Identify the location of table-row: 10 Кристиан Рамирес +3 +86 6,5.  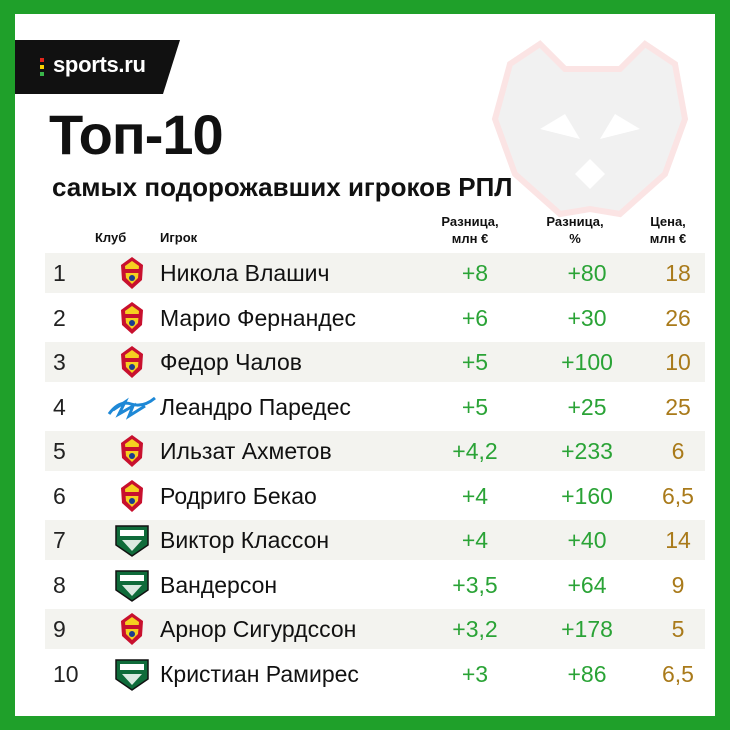
(375, 674).